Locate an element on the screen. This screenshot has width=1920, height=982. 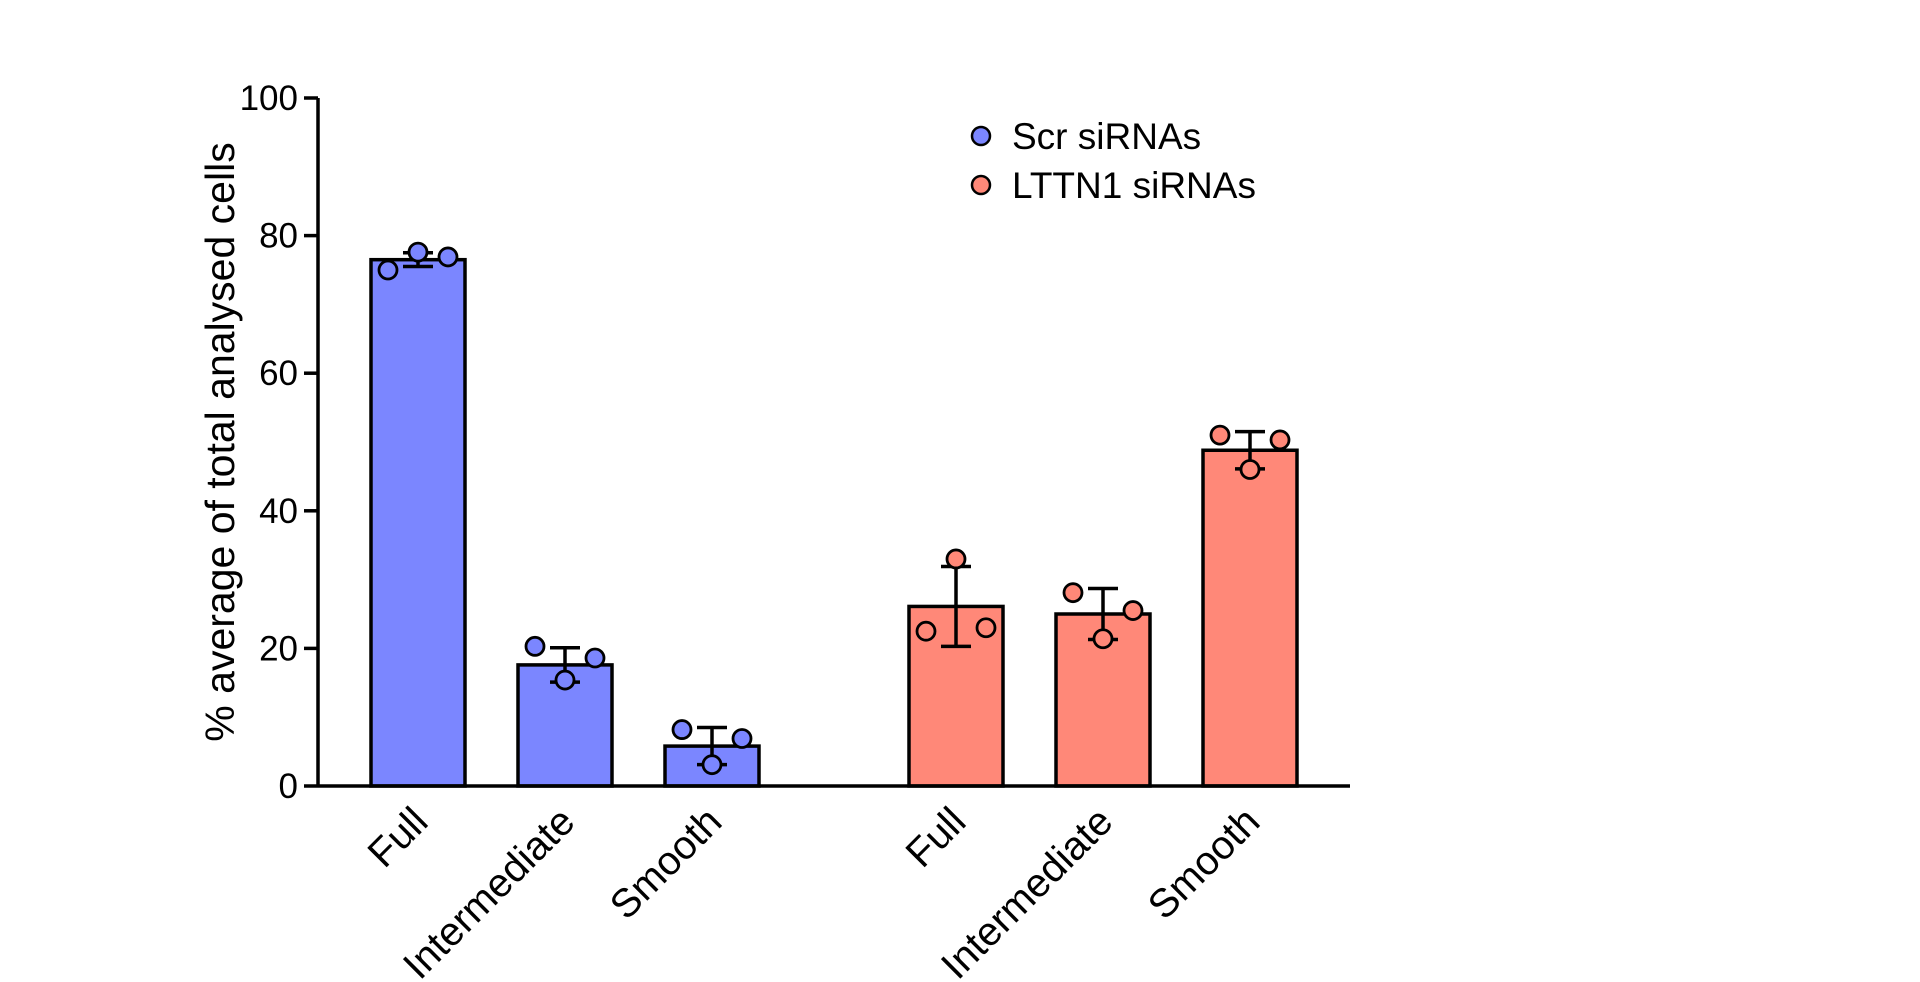
ticks-layer: 0 20 40 60 80 100 is located at coordinates (279, 442).